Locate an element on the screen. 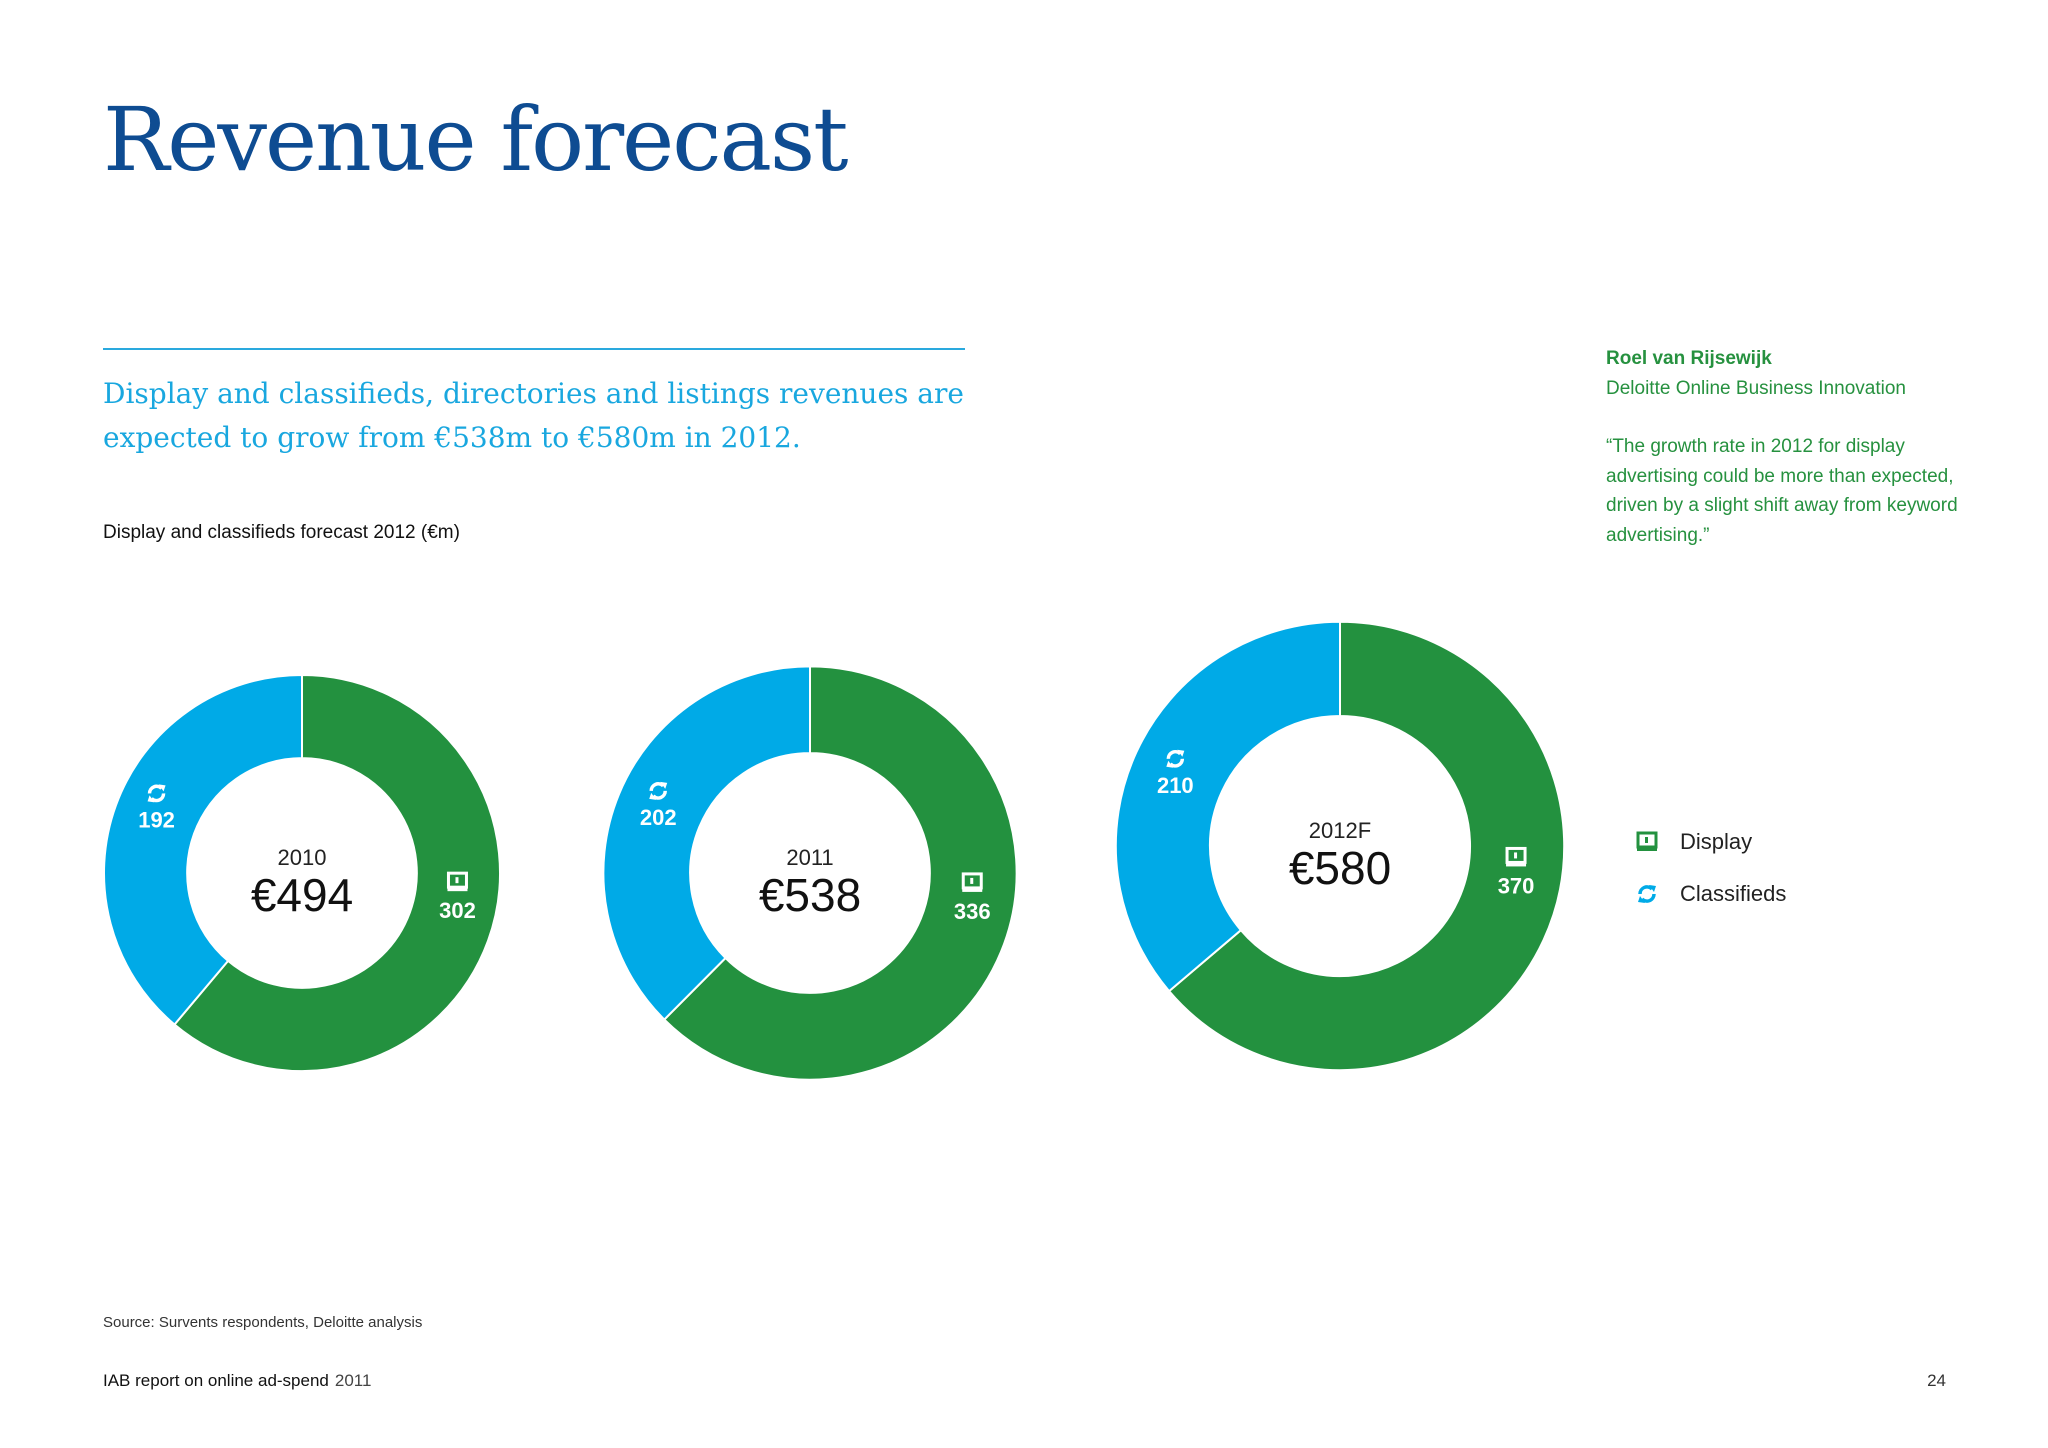  slice-display-2010 is located at coordinates (337, 872).